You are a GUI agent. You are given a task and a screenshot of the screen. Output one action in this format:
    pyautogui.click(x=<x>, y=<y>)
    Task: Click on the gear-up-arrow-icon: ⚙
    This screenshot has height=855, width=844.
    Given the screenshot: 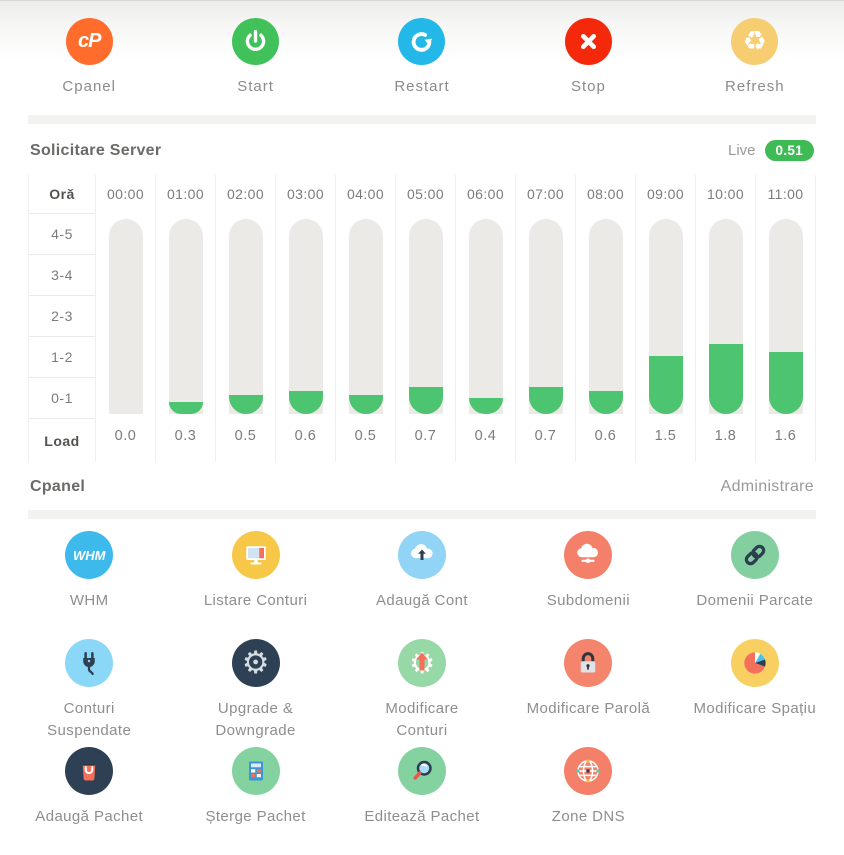 What is the action you would take?
    pyautogui.click(x=421, y=663)
    